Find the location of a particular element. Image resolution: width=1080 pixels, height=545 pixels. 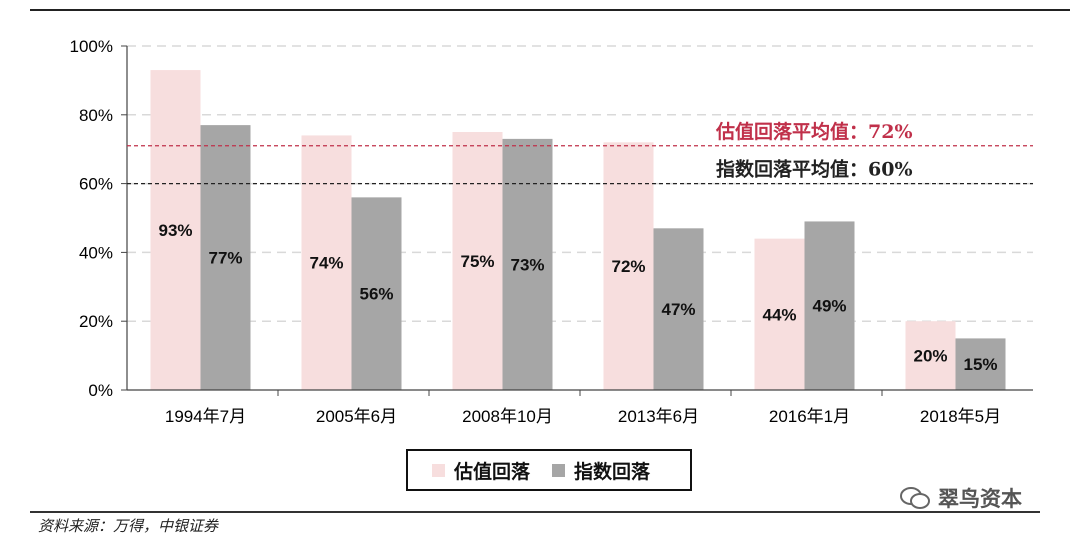

legend-label-valuation: 估值回落 is located at coordinates (492, 471).